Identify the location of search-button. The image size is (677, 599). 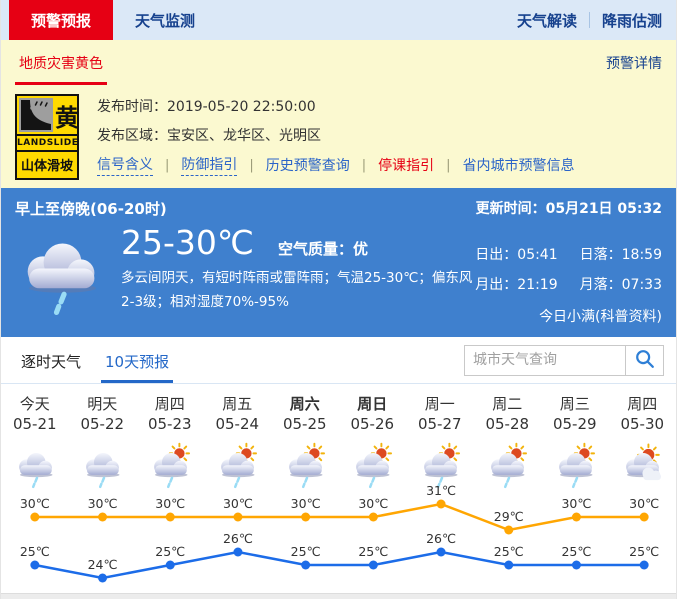
(645, 360).